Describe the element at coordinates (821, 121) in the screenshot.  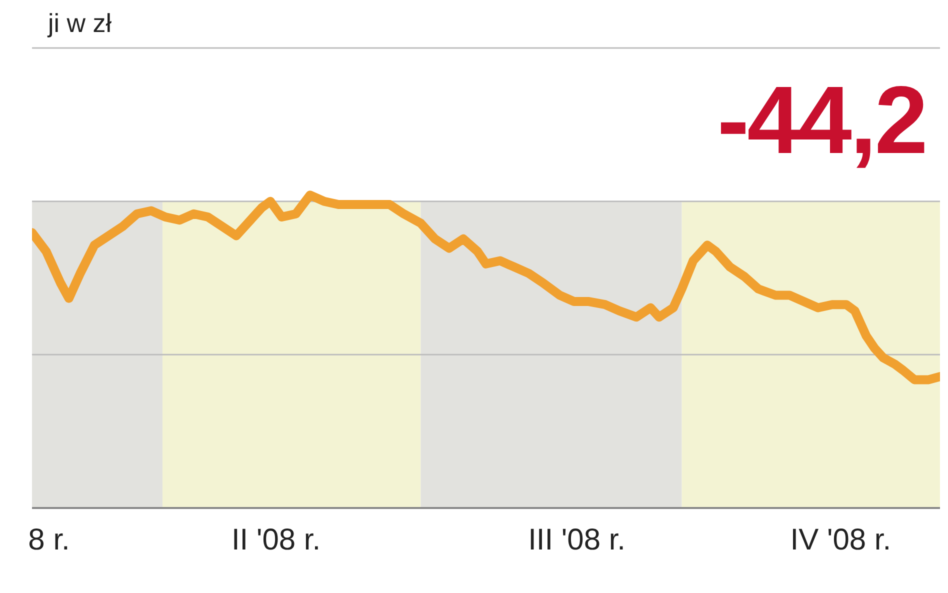
I see `text: -44,2` at that location.